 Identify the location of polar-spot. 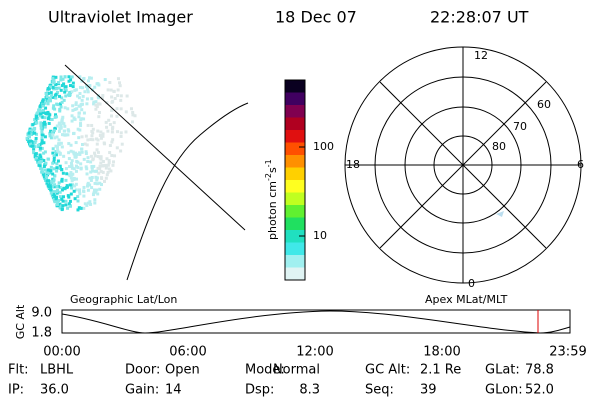
(500, 214).